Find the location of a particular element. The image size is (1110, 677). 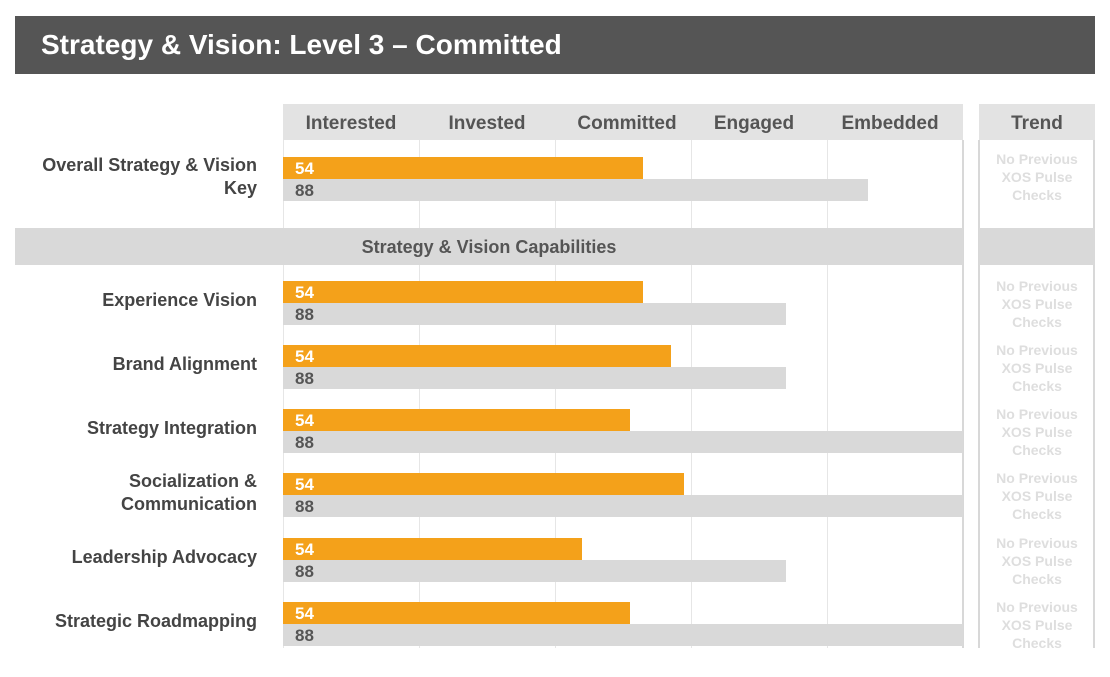

section-band is located at coordinates (489, 246).